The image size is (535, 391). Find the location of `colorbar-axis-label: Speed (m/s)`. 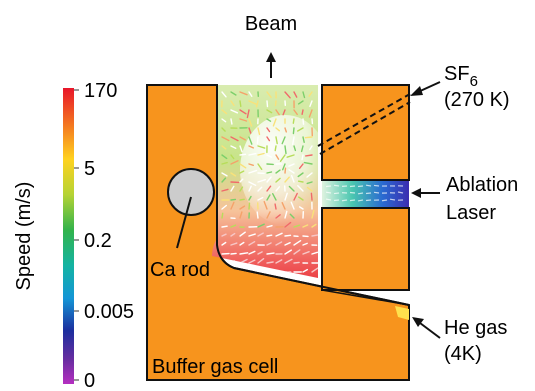

colorbar-axis-label: Speed (m/s) is located at coordinates (24, 236).